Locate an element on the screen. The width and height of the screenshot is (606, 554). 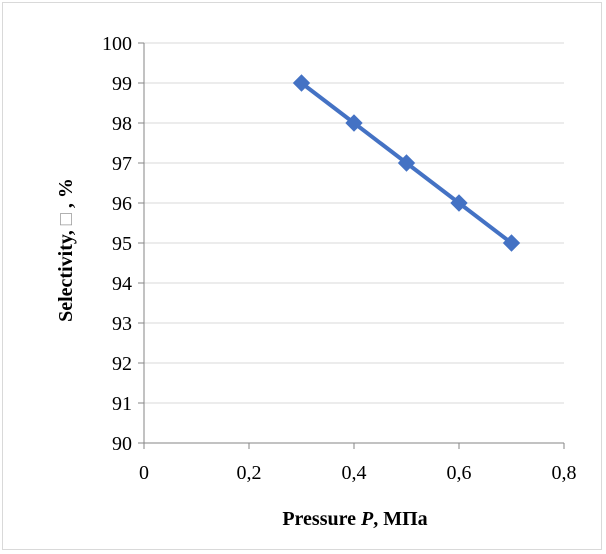
x-tick-label: 0,8 is located at coordinates (564, 473).